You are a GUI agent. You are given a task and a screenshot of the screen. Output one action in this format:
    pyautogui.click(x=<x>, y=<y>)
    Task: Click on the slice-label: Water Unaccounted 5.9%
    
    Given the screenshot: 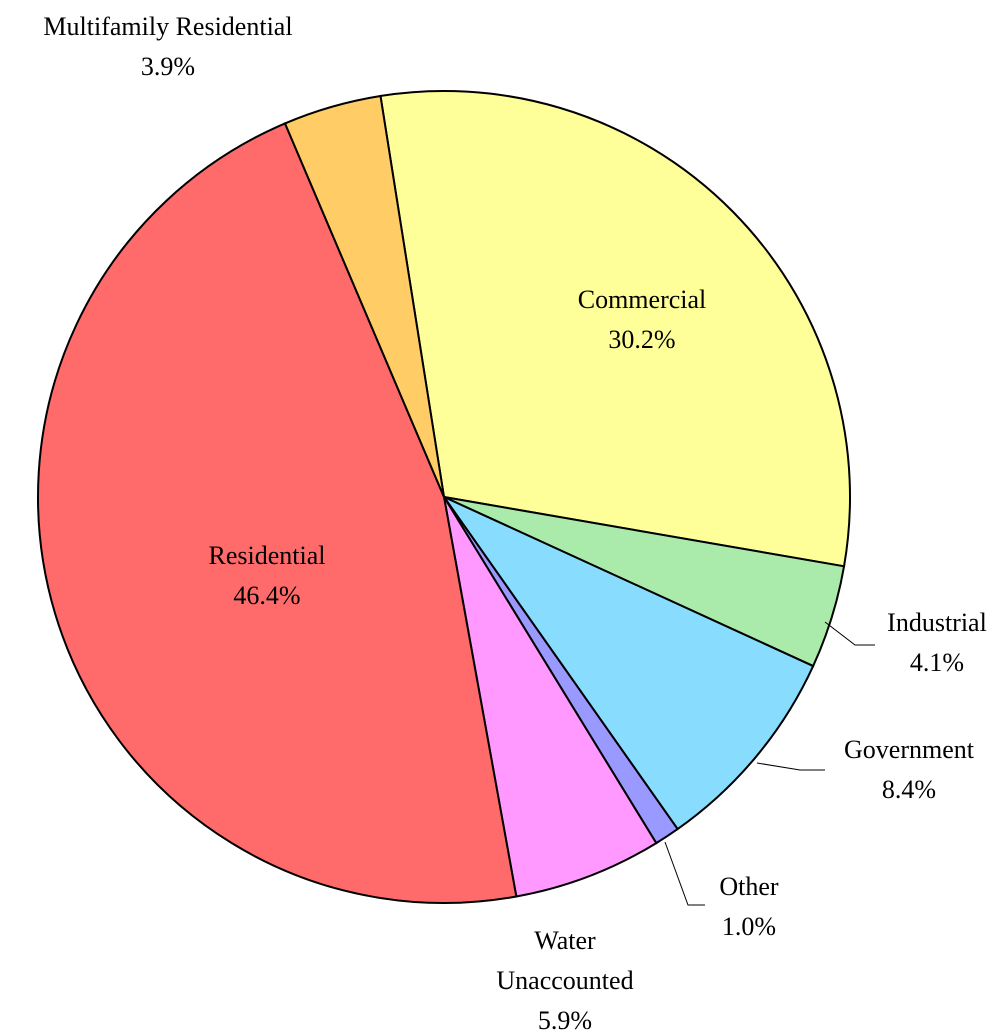 What is the action you would take?
    pyautogui.click(x=565, y=978)
    